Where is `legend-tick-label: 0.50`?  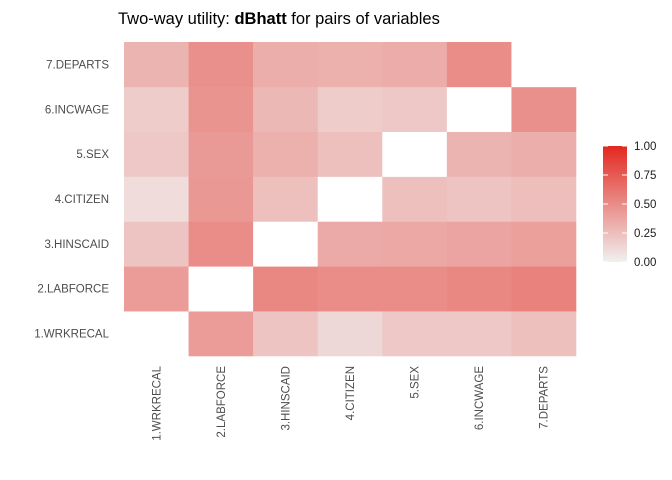 legend-tick-label: 0.50 is located at coordinates (645, 205).